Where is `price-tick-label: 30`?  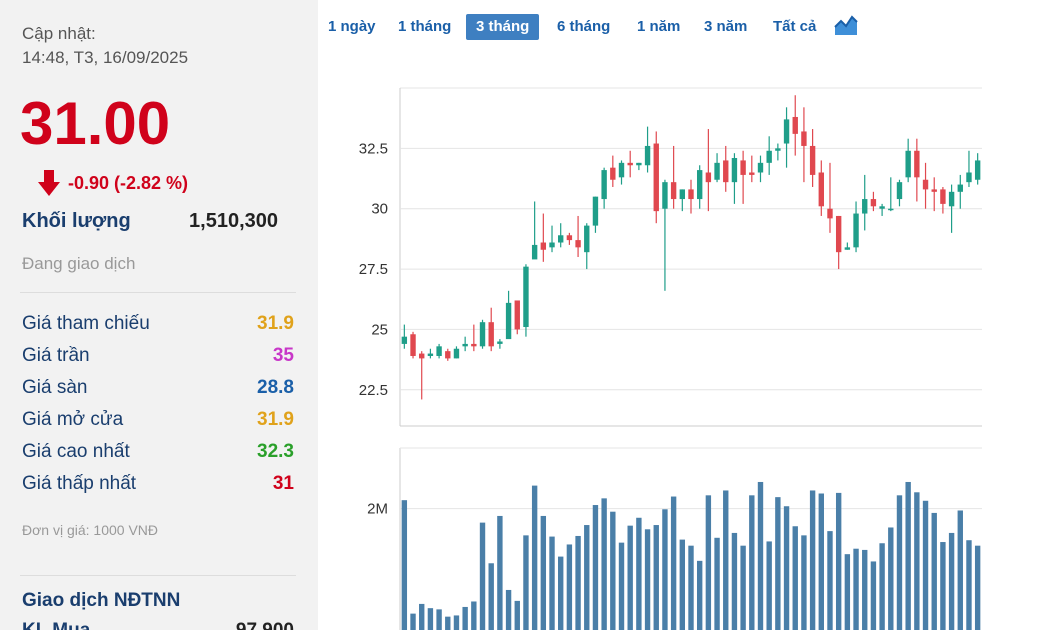 price-tick-label: 30 is located at coordinates (379, 209).